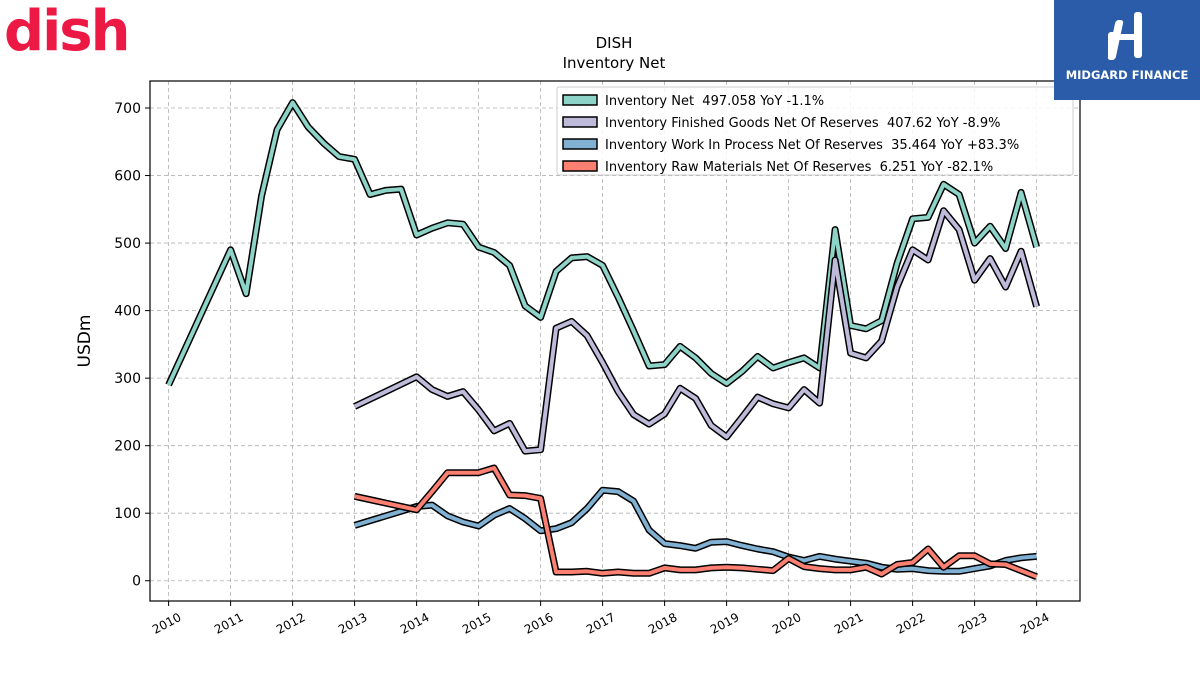 The height and width of the screenshot is (675, 1200). Describe the element at coordinates (614, 63) in the screenshot. I see `chart-subtitle: Inventory Net` at that location.